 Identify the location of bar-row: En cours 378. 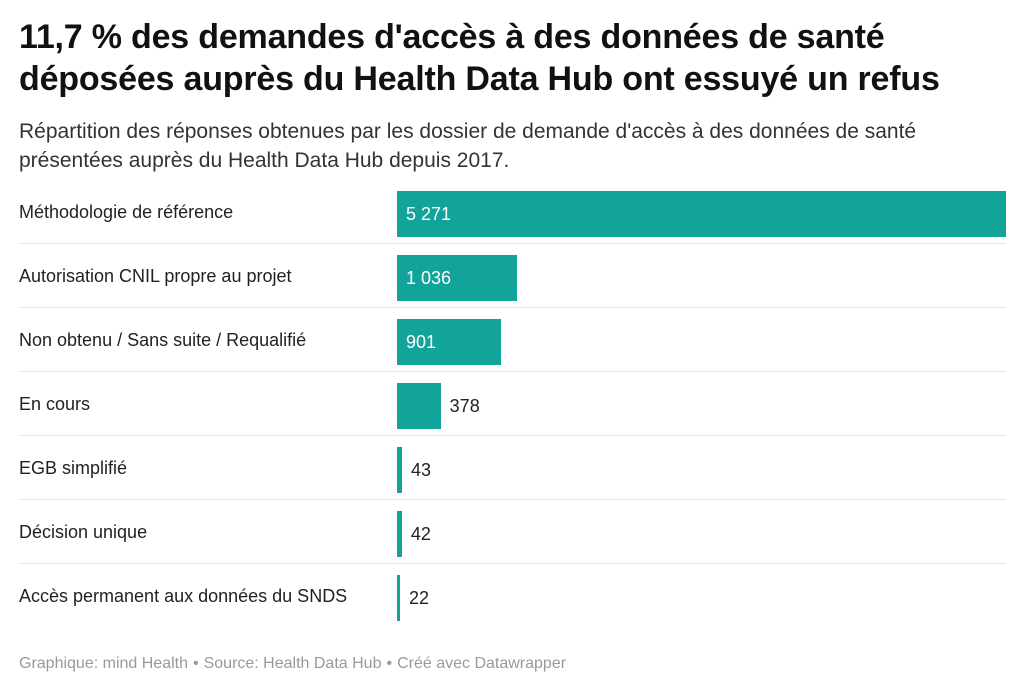
(512, 404).